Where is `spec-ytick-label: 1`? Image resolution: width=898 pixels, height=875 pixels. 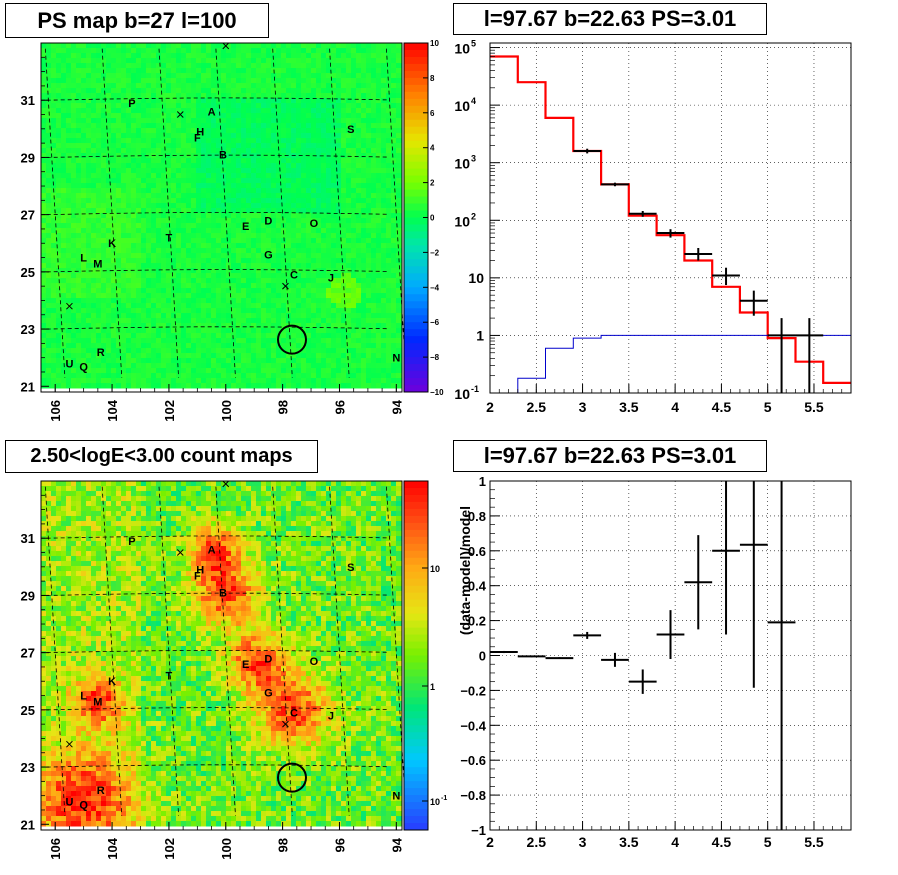 spec-ytick-label: 1 is located at coordinates (480, 335).